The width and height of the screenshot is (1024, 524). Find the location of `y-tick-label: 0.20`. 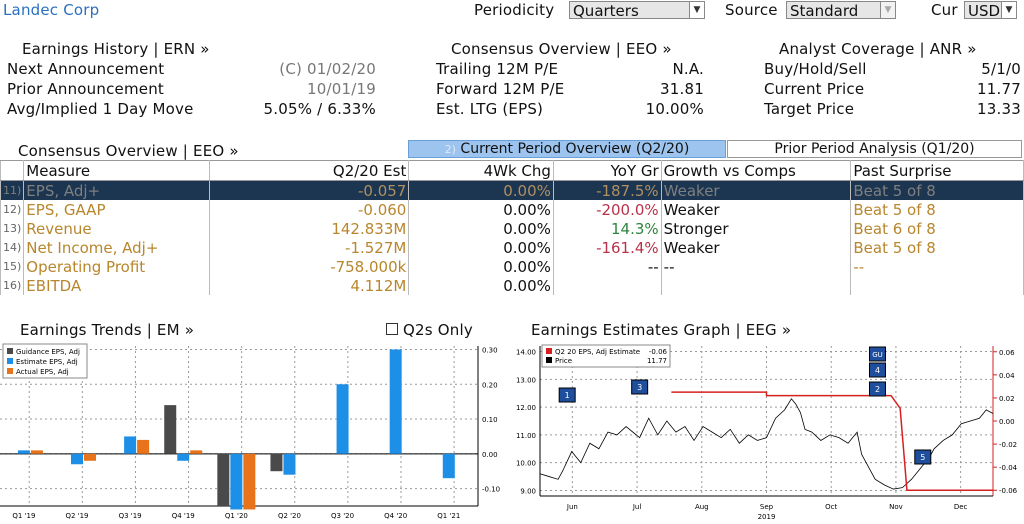

y-tick-label: 0.20 is located at coordinates (490, 385).